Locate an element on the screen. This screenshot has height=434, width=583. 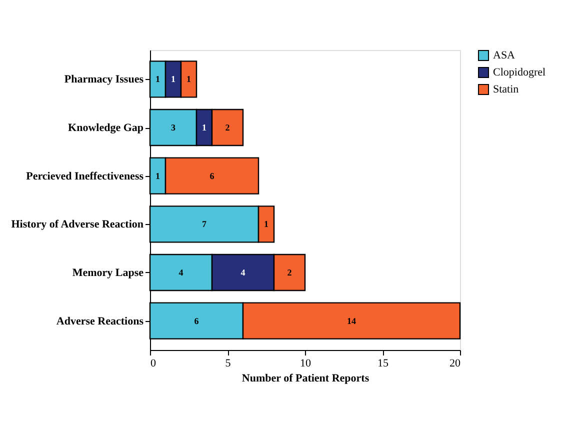
y-tick-label: Percieved Ineffectiveness is located at coordinates (85, 176).